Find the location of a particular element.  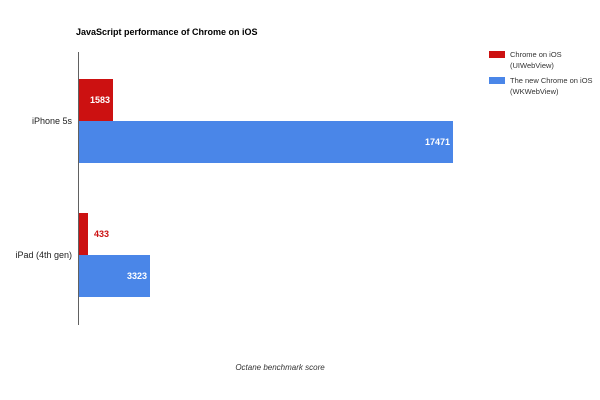

y-axis-line is located at coordinates (78, 188).